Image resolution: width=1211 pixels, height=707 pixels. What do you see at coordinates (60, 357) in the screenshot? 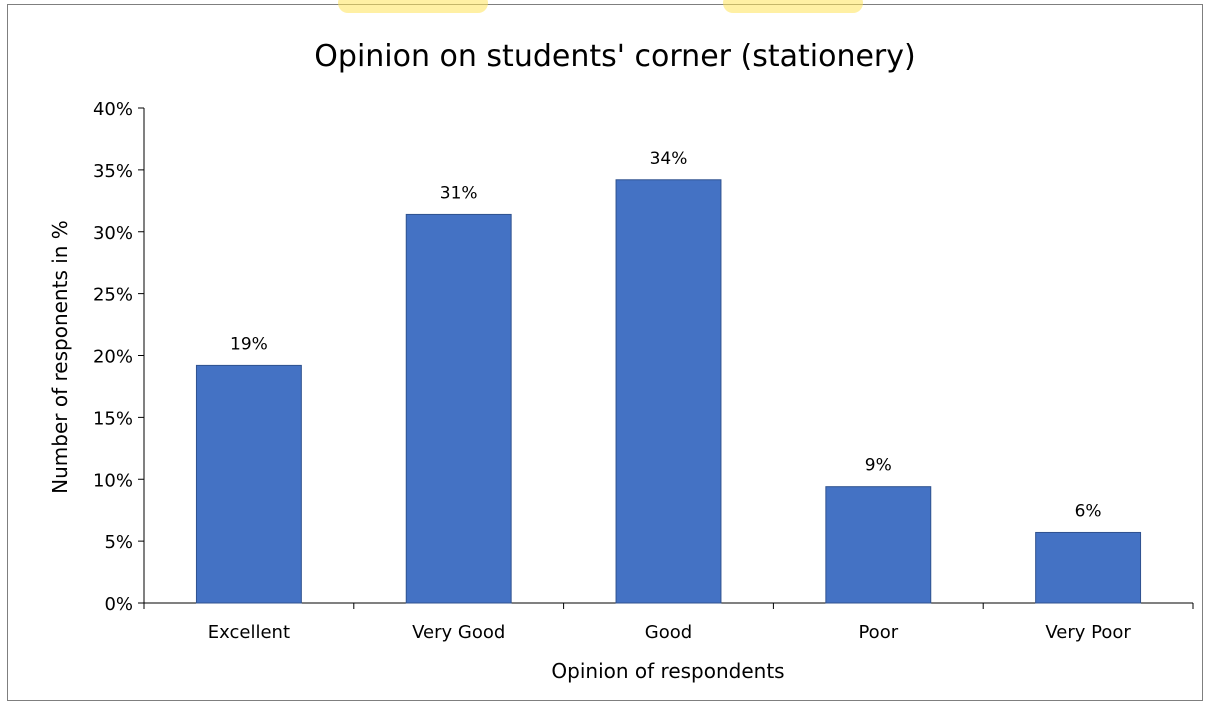
I see `y-axis-title: Number of responents in %` at bounding box center [60, 357].